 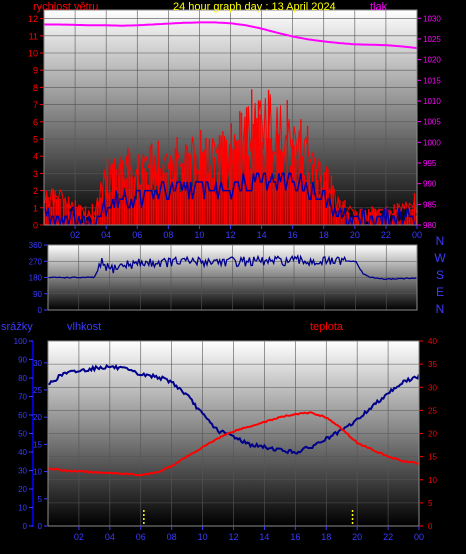 What do you see at coordinates (357, 537) in the screenshot?
I see `climate-time-tick-label: 20` at bounding box center [357, 537].